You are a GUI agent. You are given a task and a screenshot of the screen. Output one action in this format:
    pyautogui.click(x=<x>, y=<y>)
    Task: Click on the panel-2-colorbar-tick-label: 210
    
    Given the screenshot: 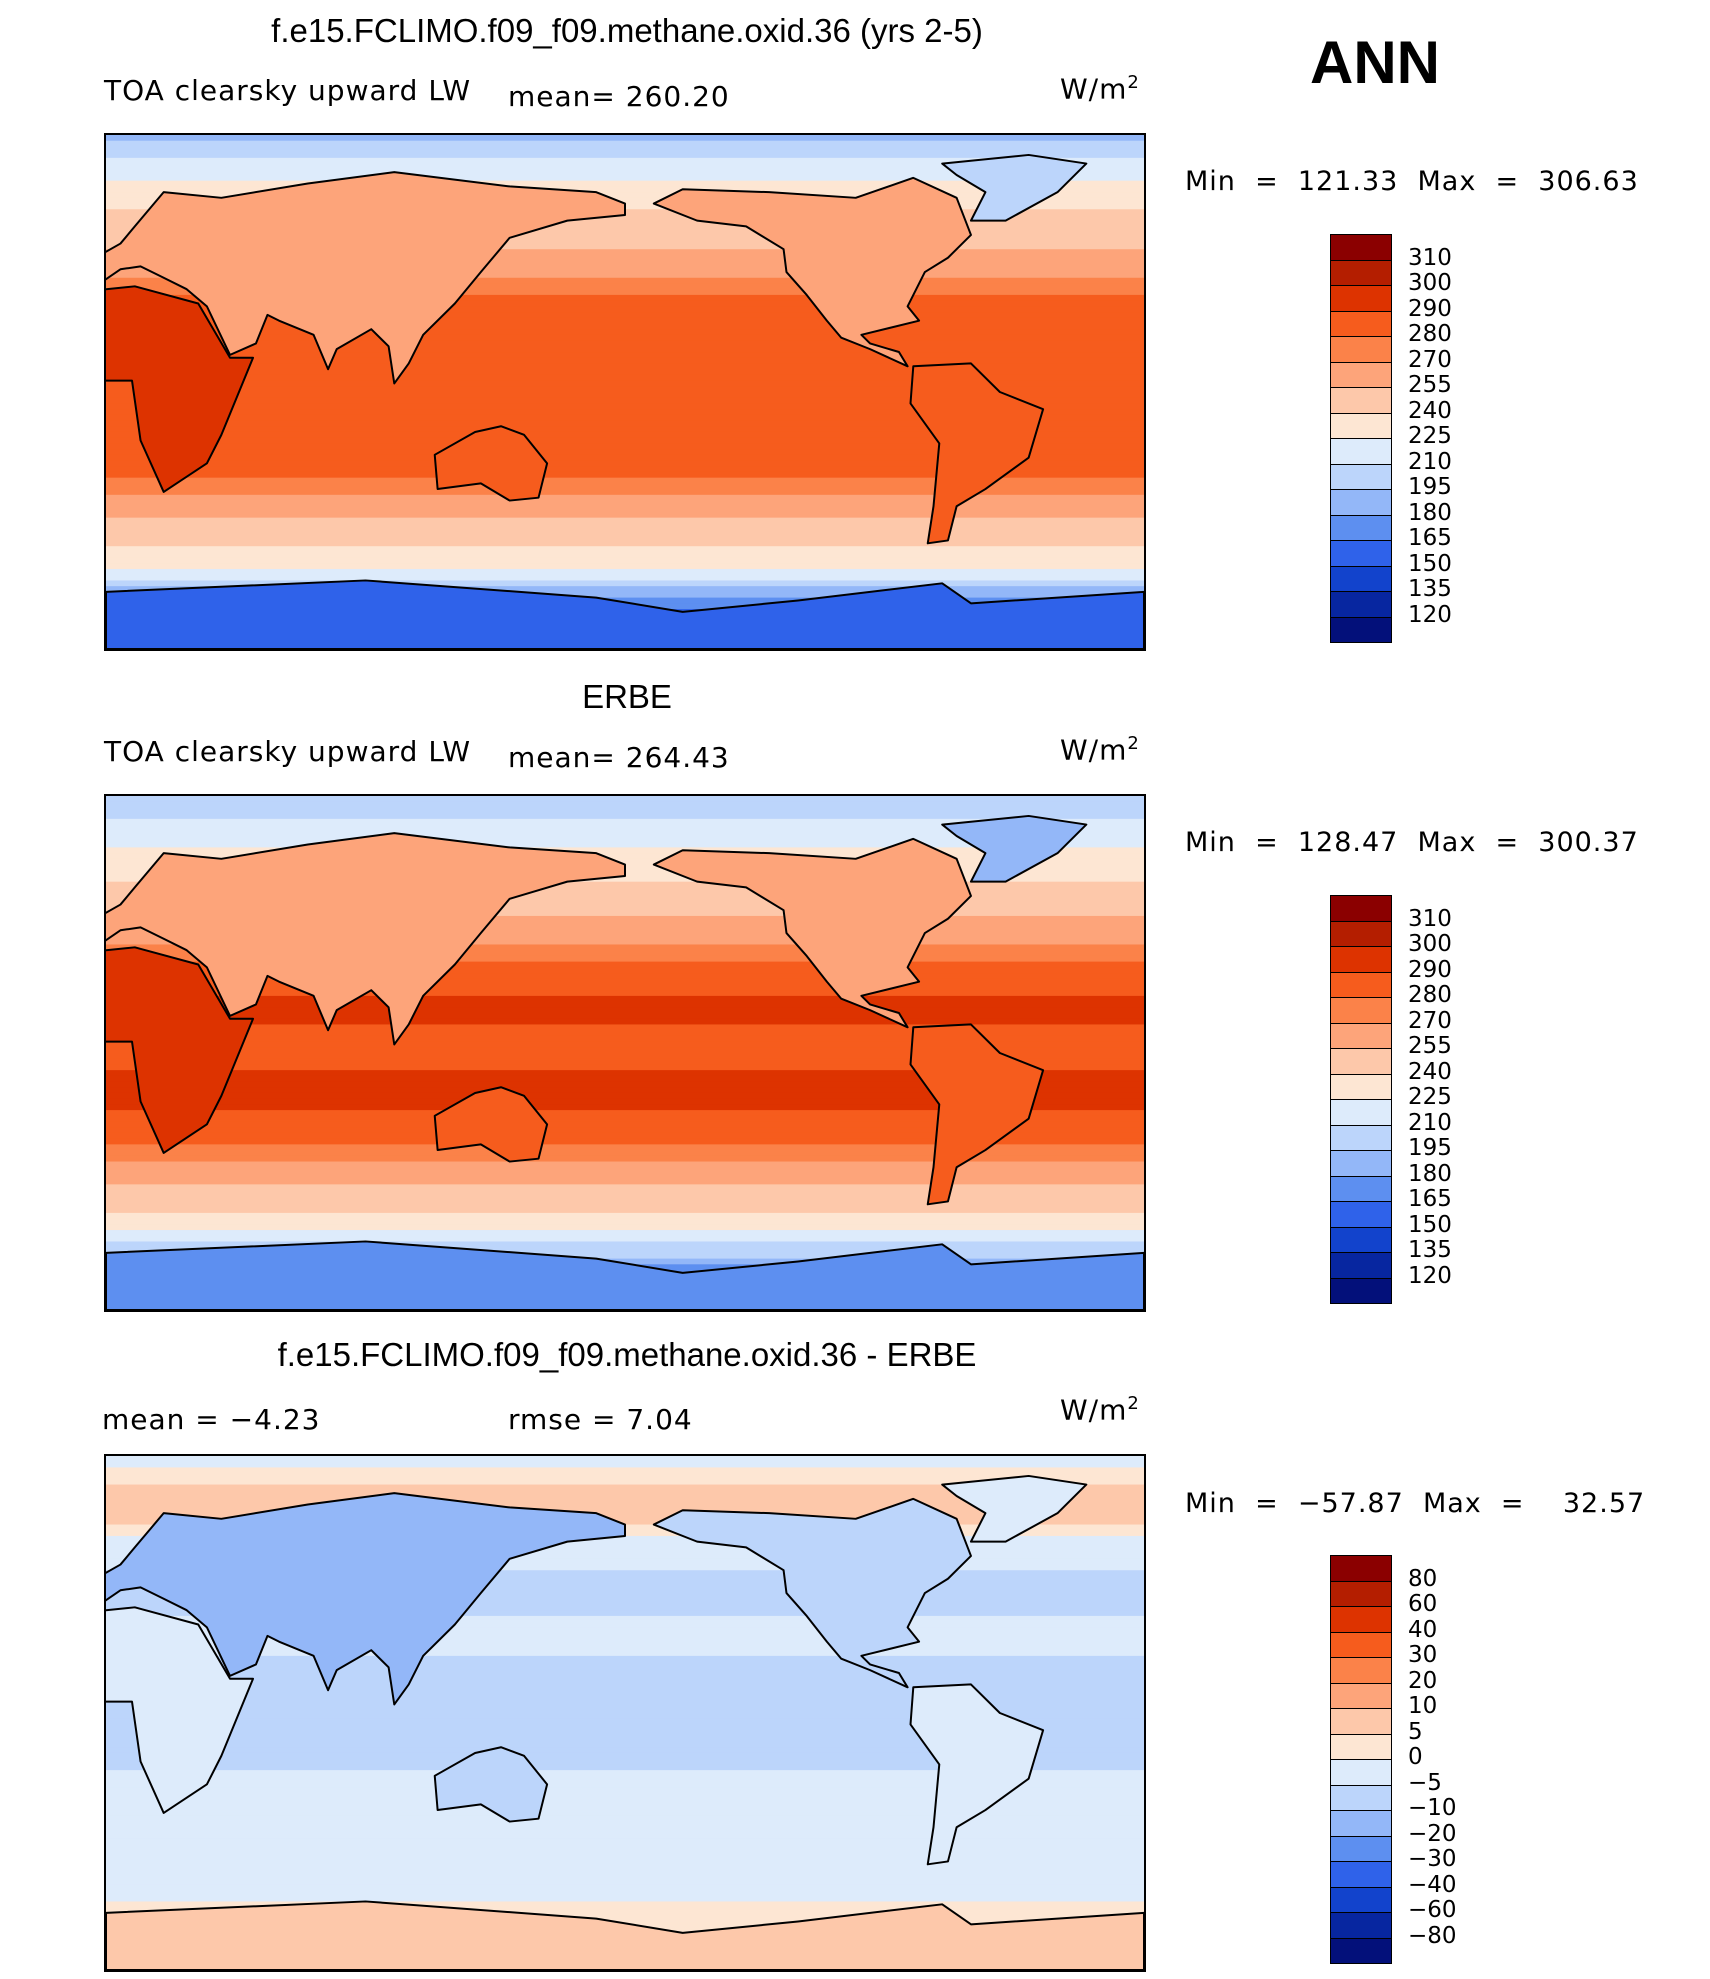 What is the action you would take?
    pyautogui.click(x=1430, y=1122)
    